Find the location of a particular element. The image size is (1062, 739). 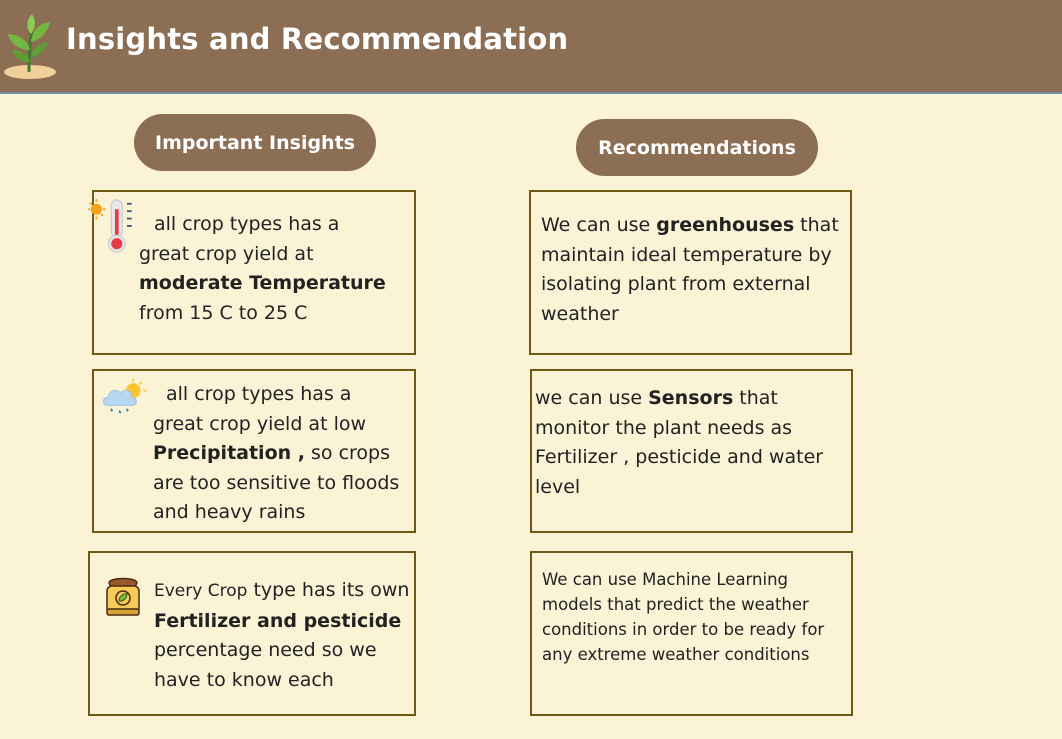

text-line: great crop yield at low is located at coordinates (260, 423).